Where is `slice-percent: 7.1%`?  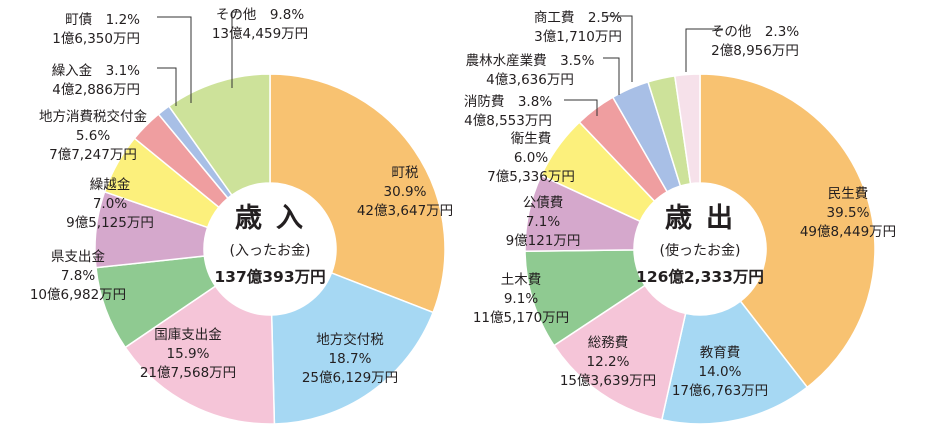 slice-percent: 7.1% is located at coordinates (543, 222).